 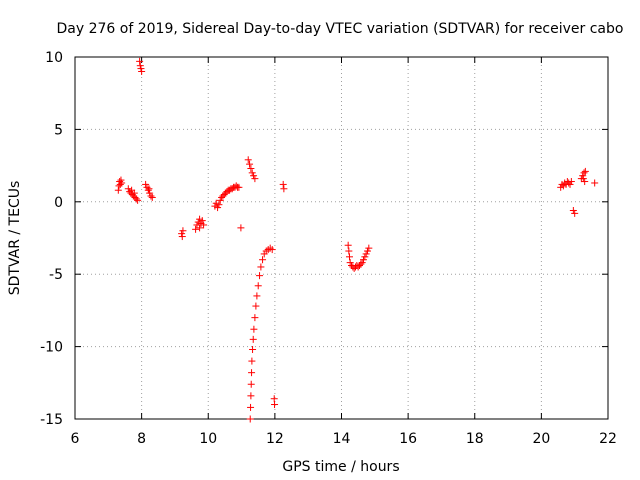 I want to click on x-tick-label: 20, so click(x=541, y=439).